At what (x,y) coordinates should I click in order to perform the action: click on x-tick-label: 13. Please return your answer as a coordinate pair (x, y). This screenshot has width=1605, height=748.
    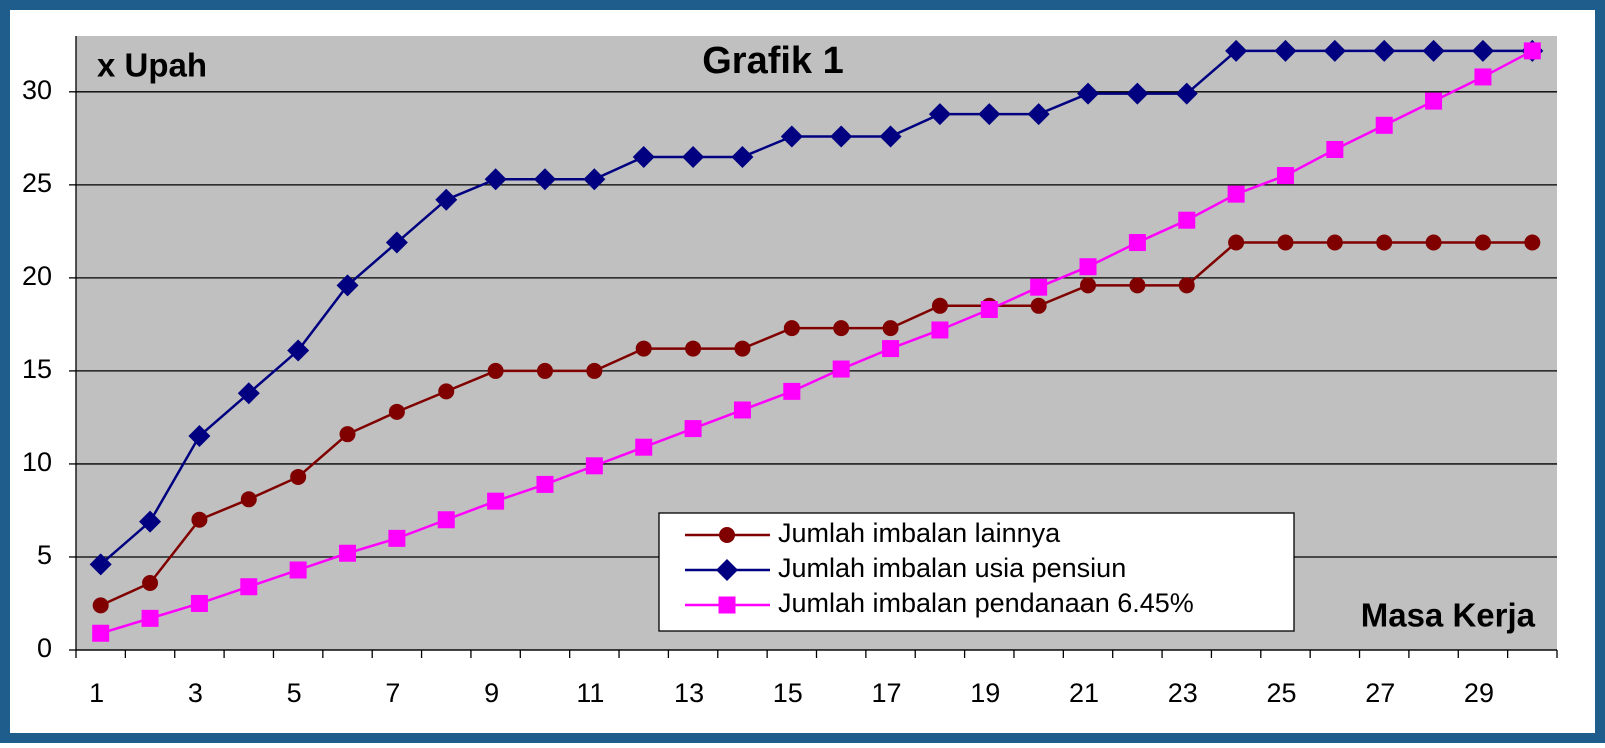
    Looking at the image, I should click on (689, 693).